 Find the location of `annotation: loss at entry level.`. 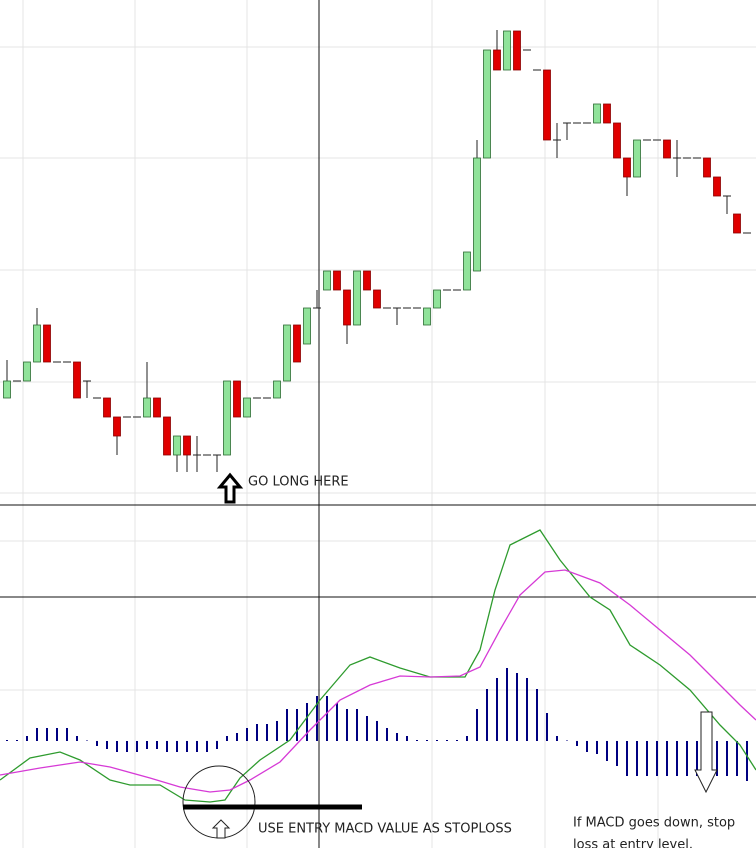

annotation: loss at entry level. is located at coordinates (633, 843).